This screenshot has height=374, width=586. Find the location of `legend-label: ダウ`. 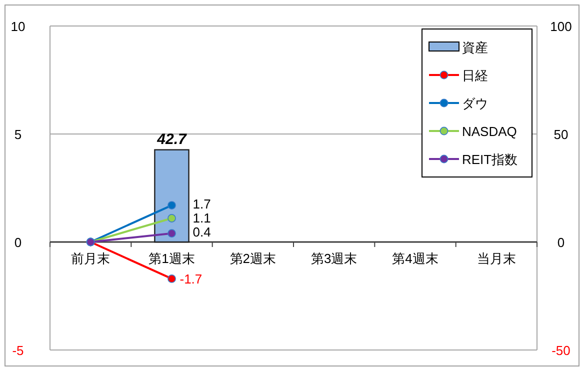

legend-label: ダウ is located at coordinates (475, 103).